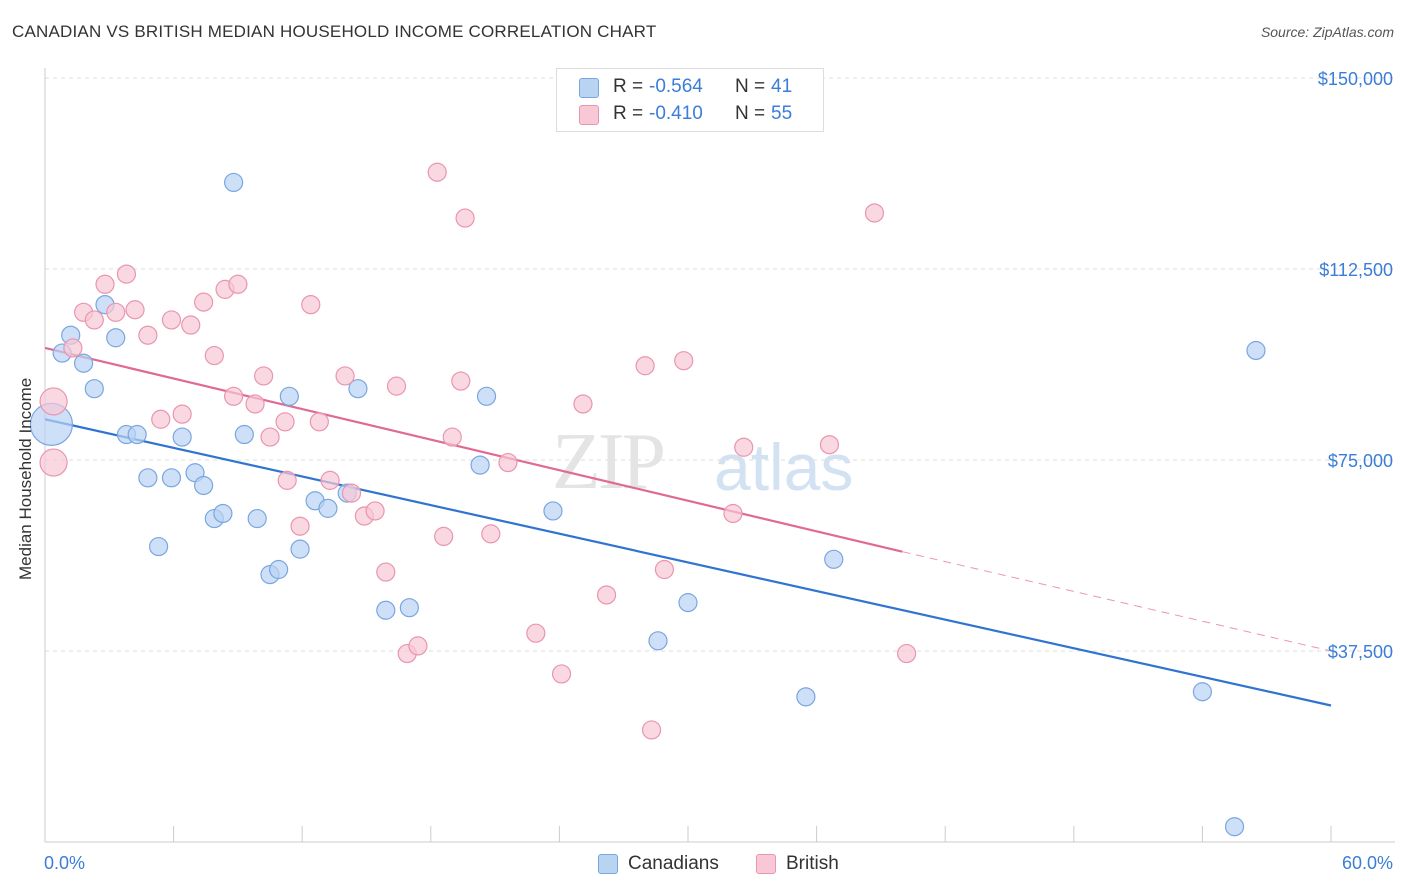 This screenshot has width=1406, height=892. I want to click on y-tick-label: $37,500, so click(1360, 652).